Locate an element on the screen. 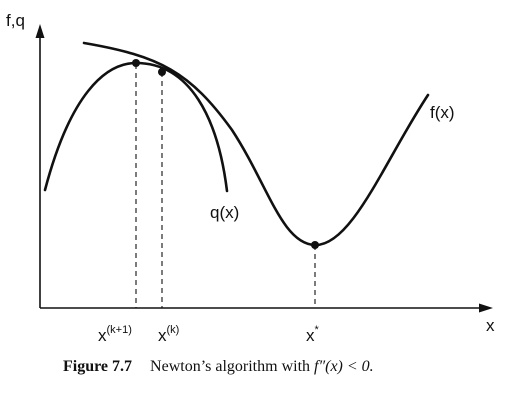  caption-text: Newton’s algorithm with is located at coordinates (230, 366).